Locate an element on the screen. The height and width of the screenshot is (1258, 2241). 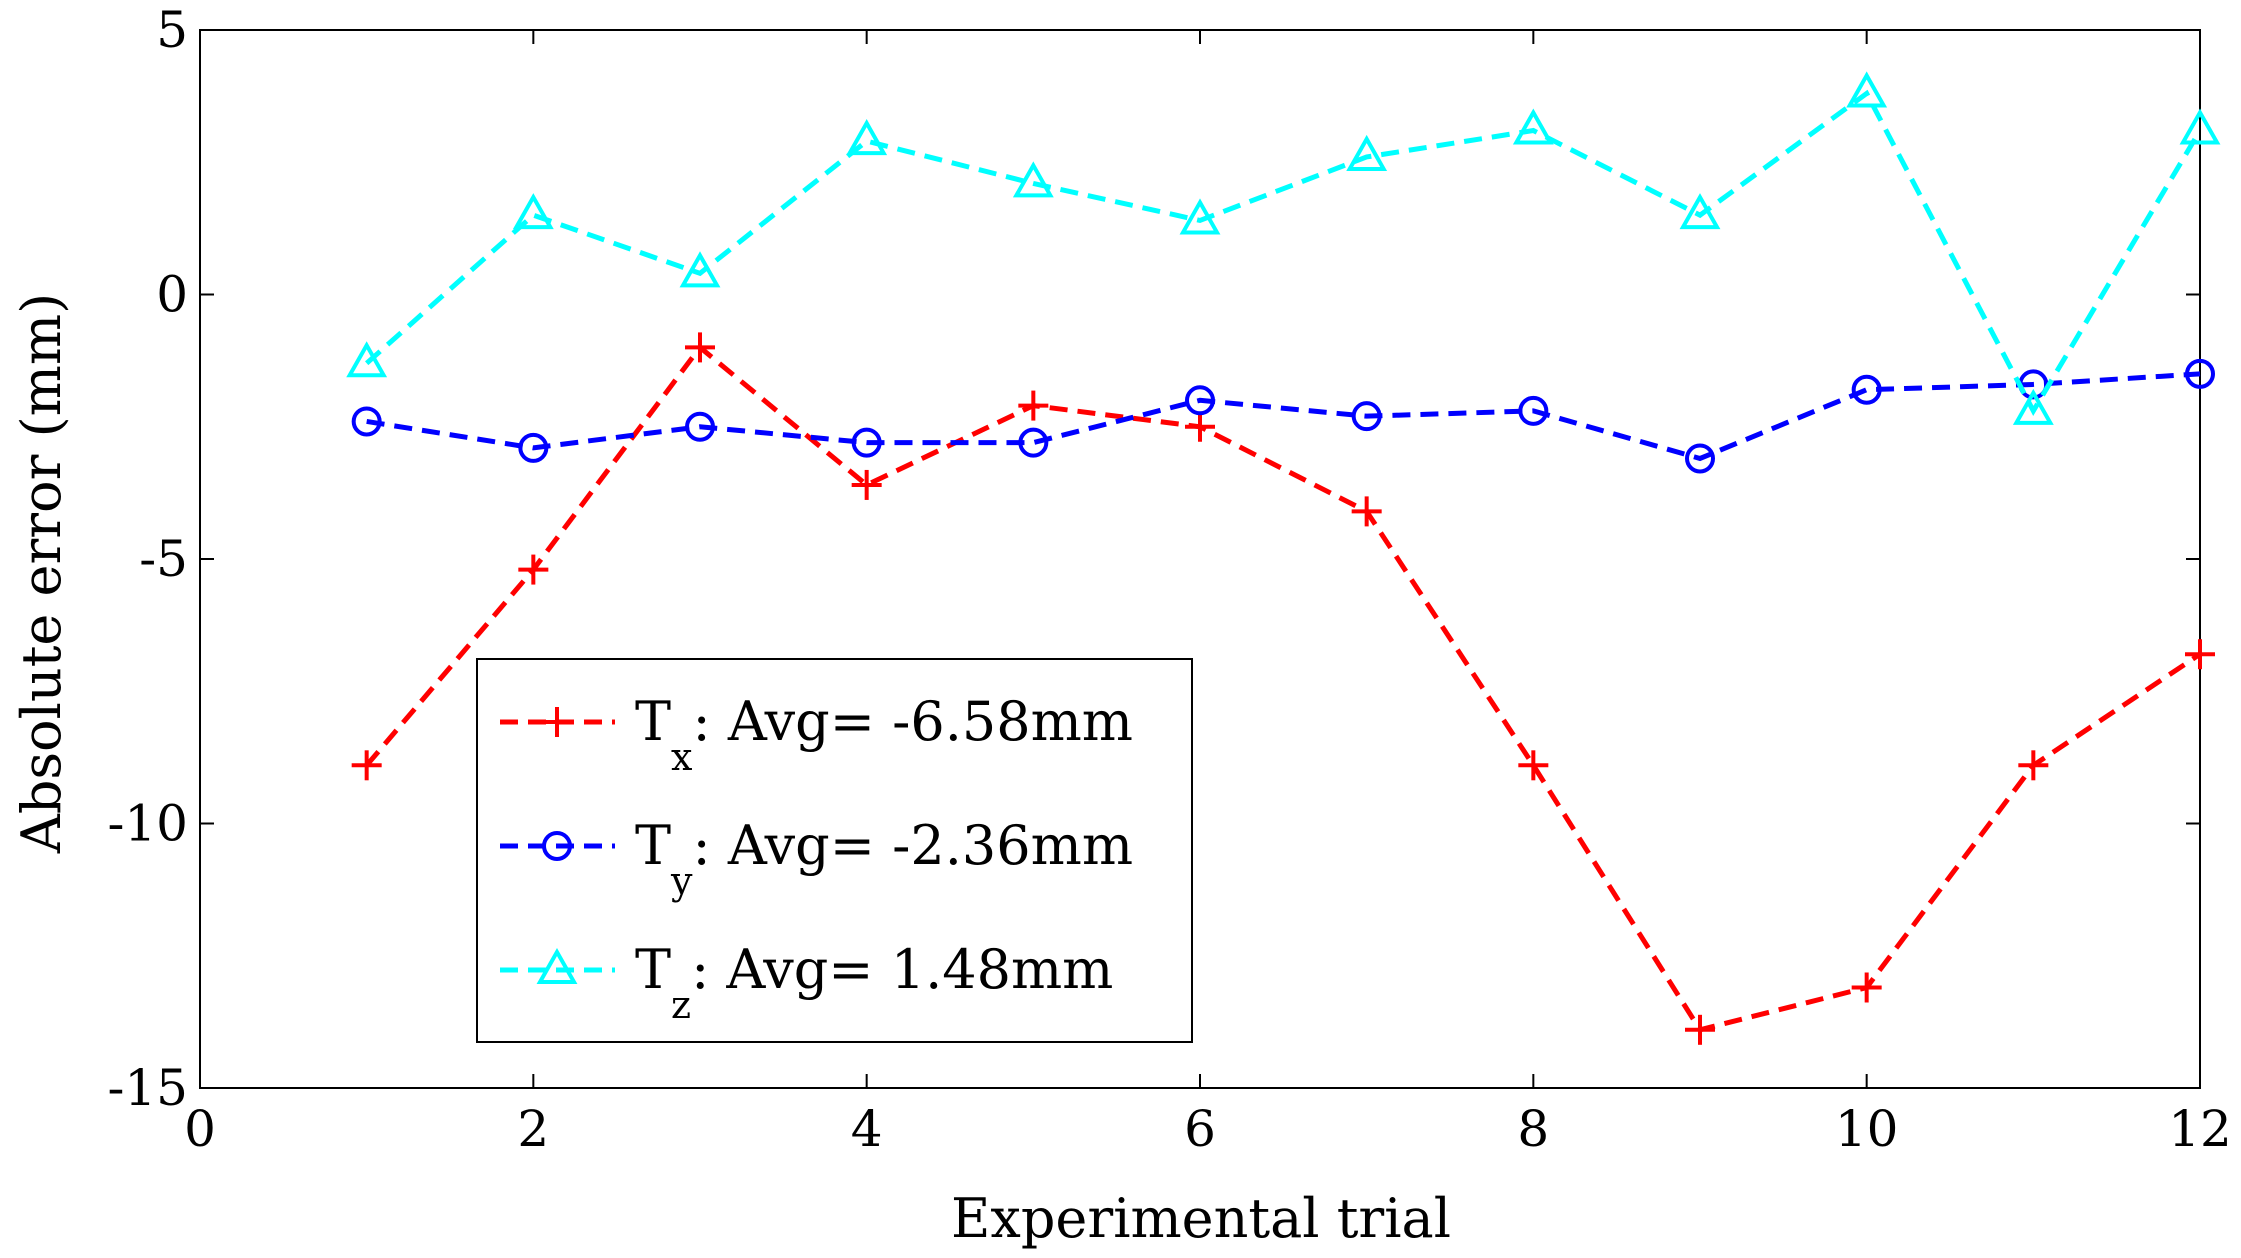
legend-label: Ty: Avg= -2.36mm is located at coordinates (884, 858).